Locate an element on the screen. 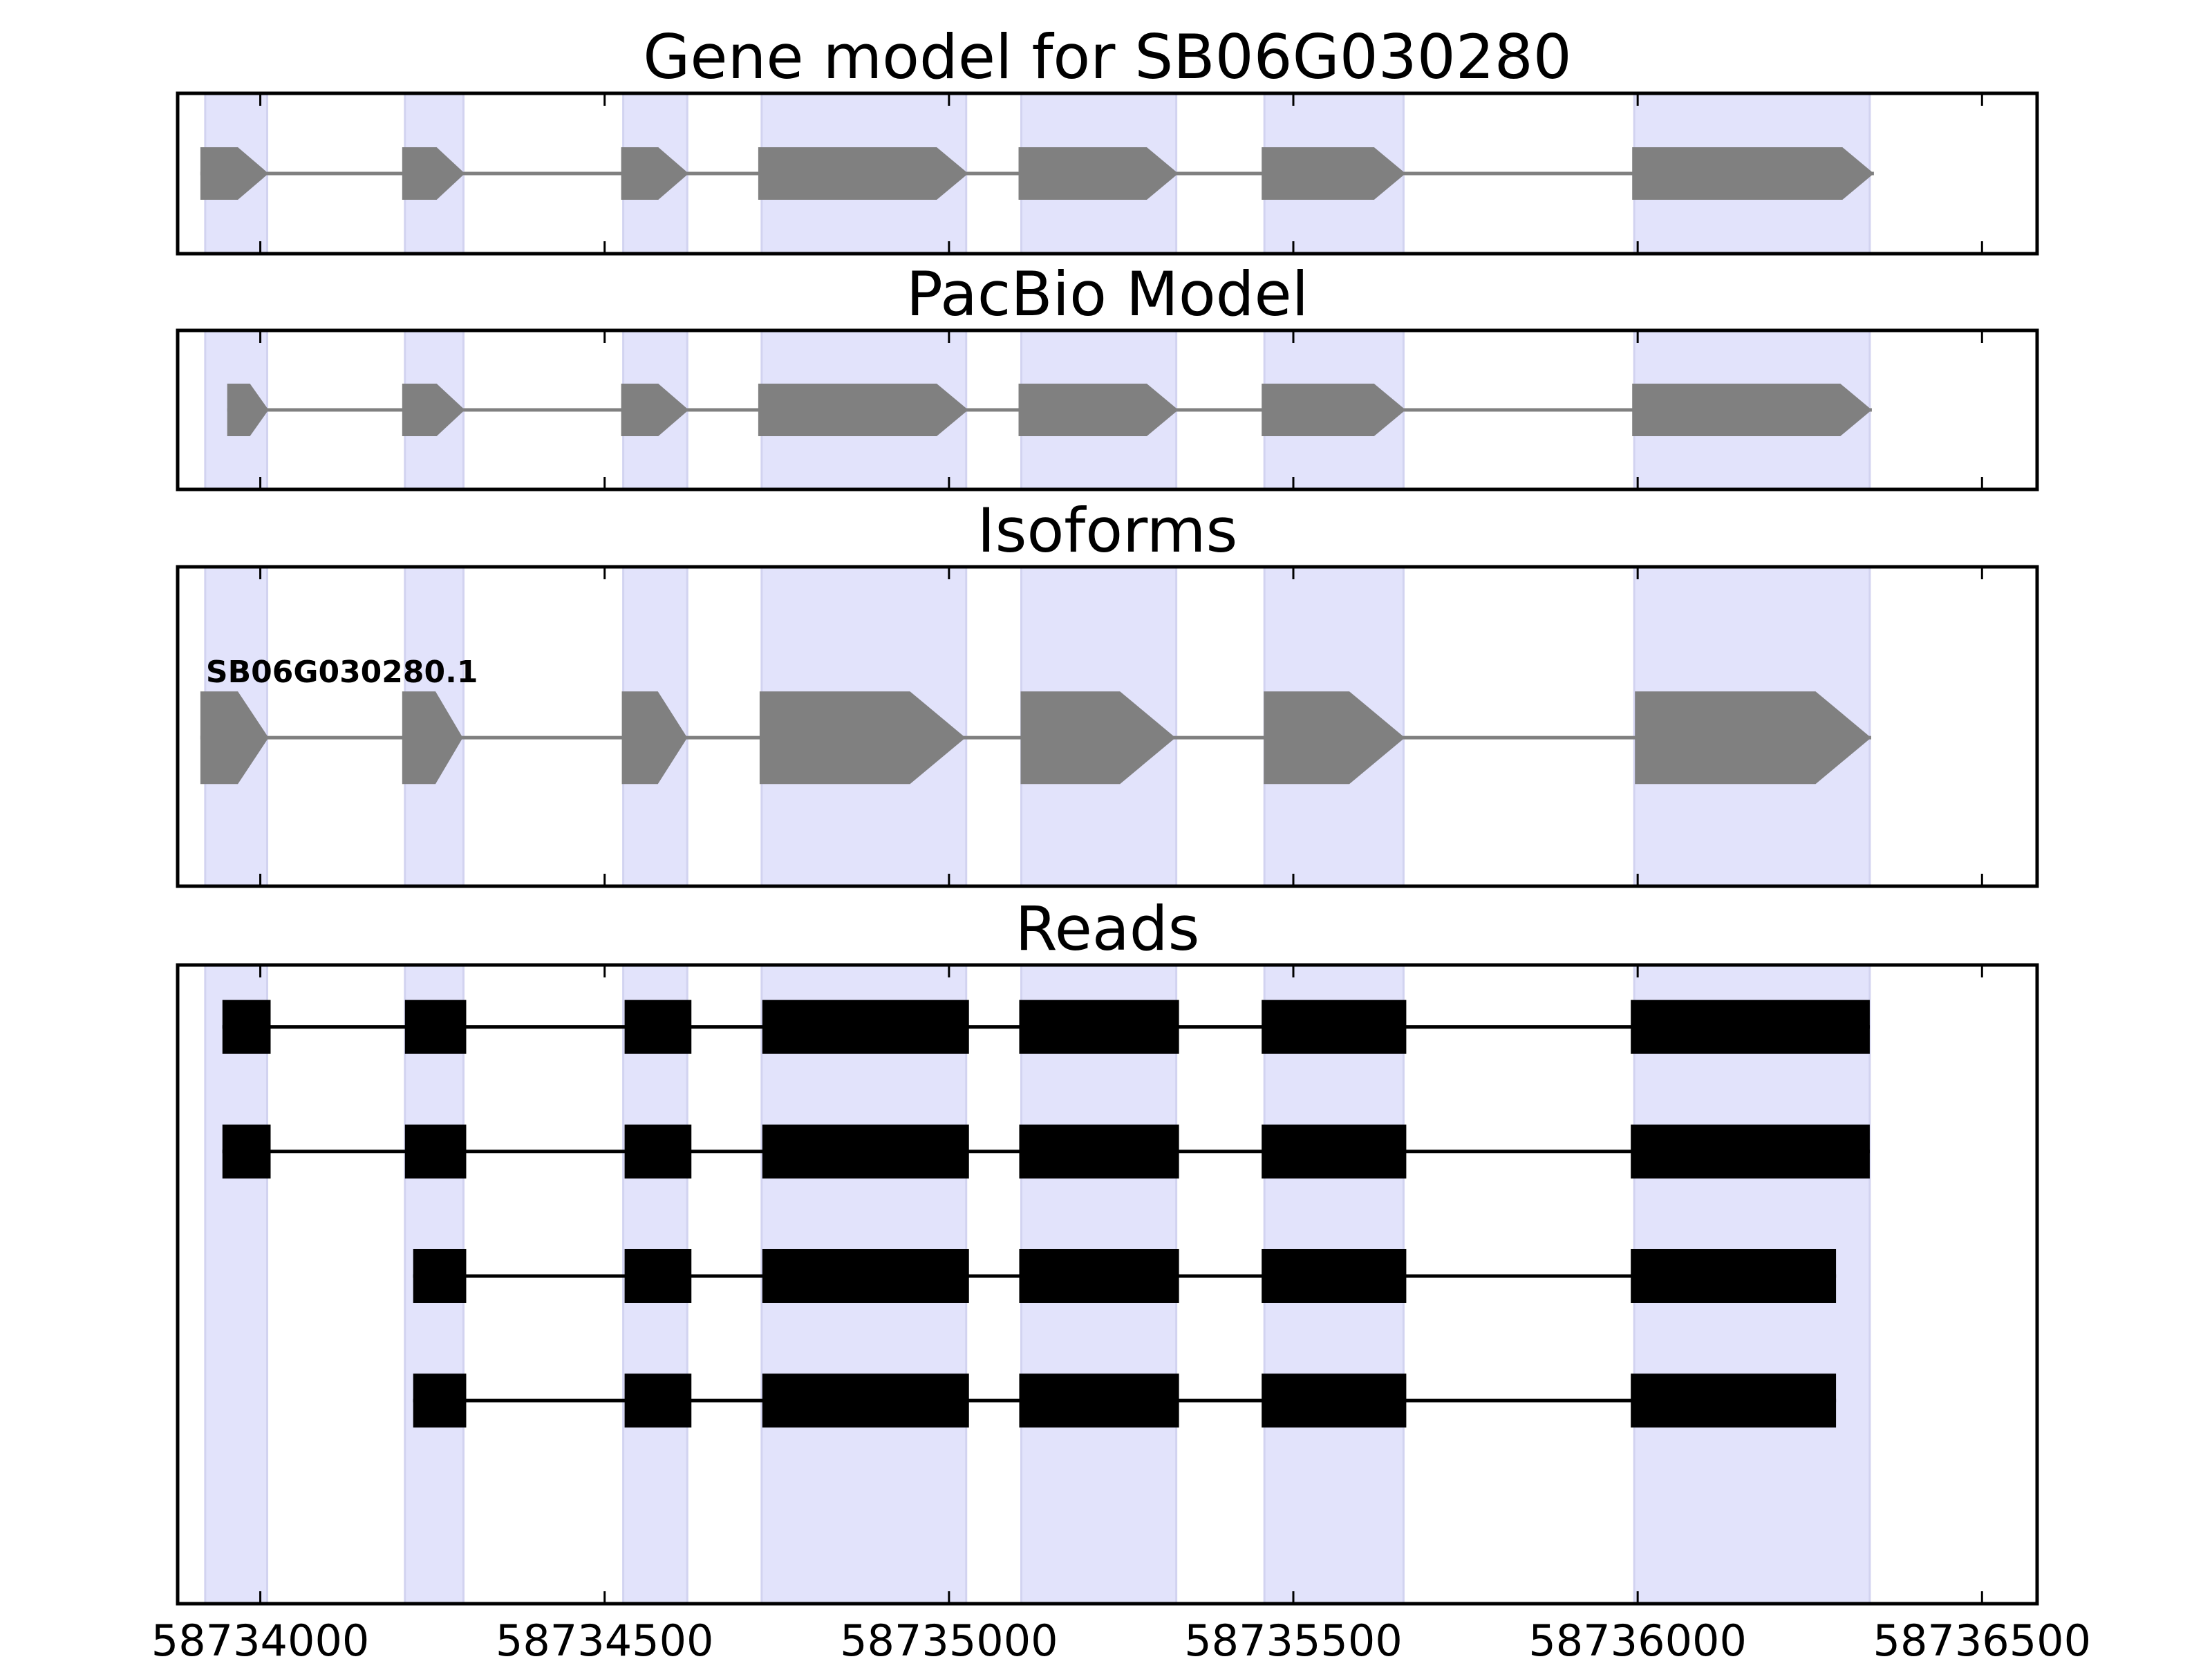 This screenshot has height=1659, width=2212. panel-2: PacBio Model is located at coordinates (1107, 375).